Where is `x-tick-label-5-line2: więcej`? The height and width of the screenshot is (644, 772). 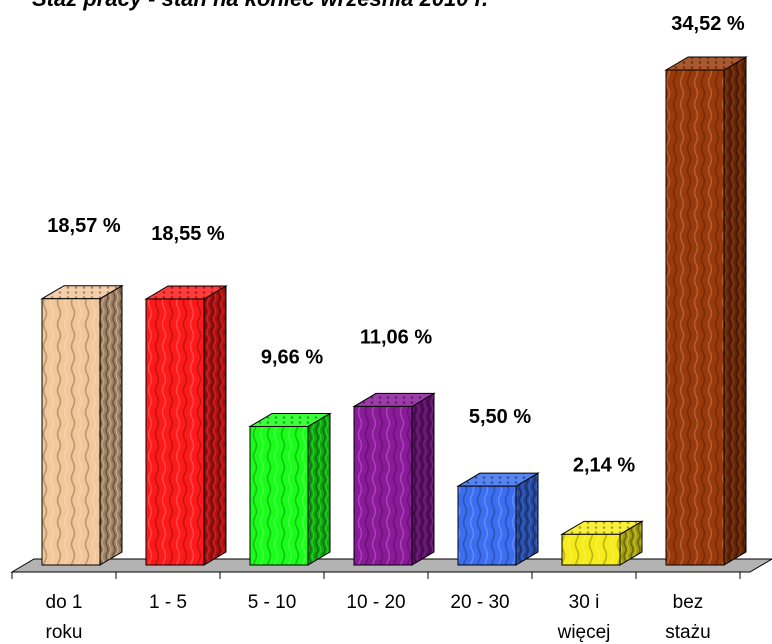 x-tick-label-5-line2: więcej is located at coordinates (584, 632).